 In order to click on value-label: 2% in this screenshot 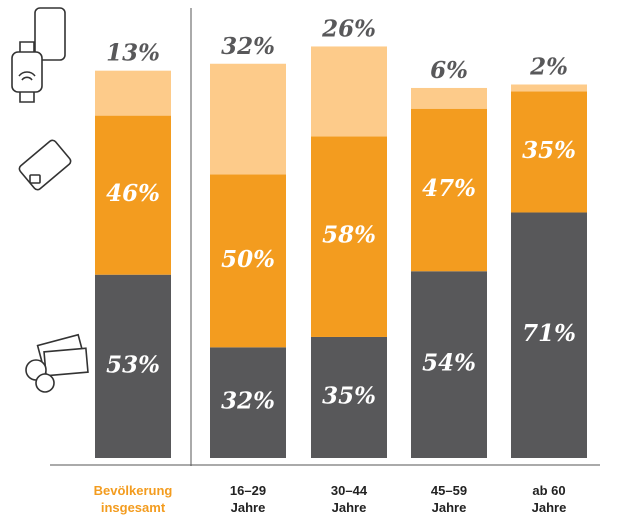, I will do `click(548, 67)`.